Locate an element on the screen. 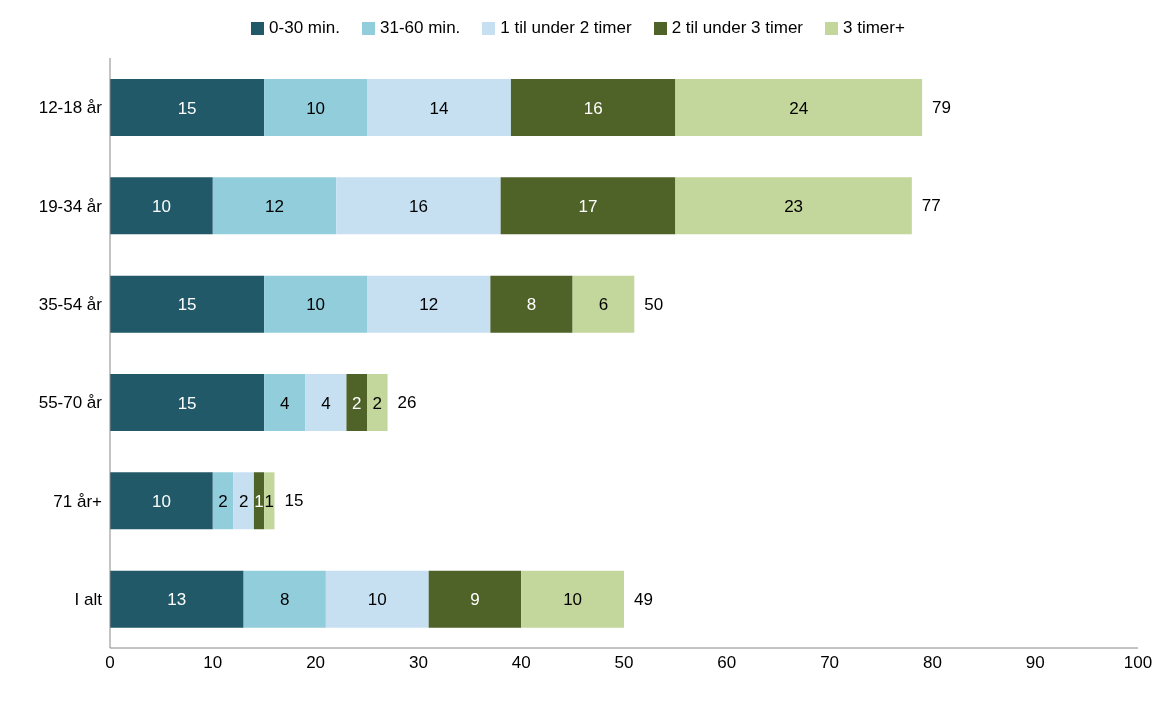 This screenshot has width=1168, height=704. y-tick-label: 19-34 år is located at coordinates (70, 206).